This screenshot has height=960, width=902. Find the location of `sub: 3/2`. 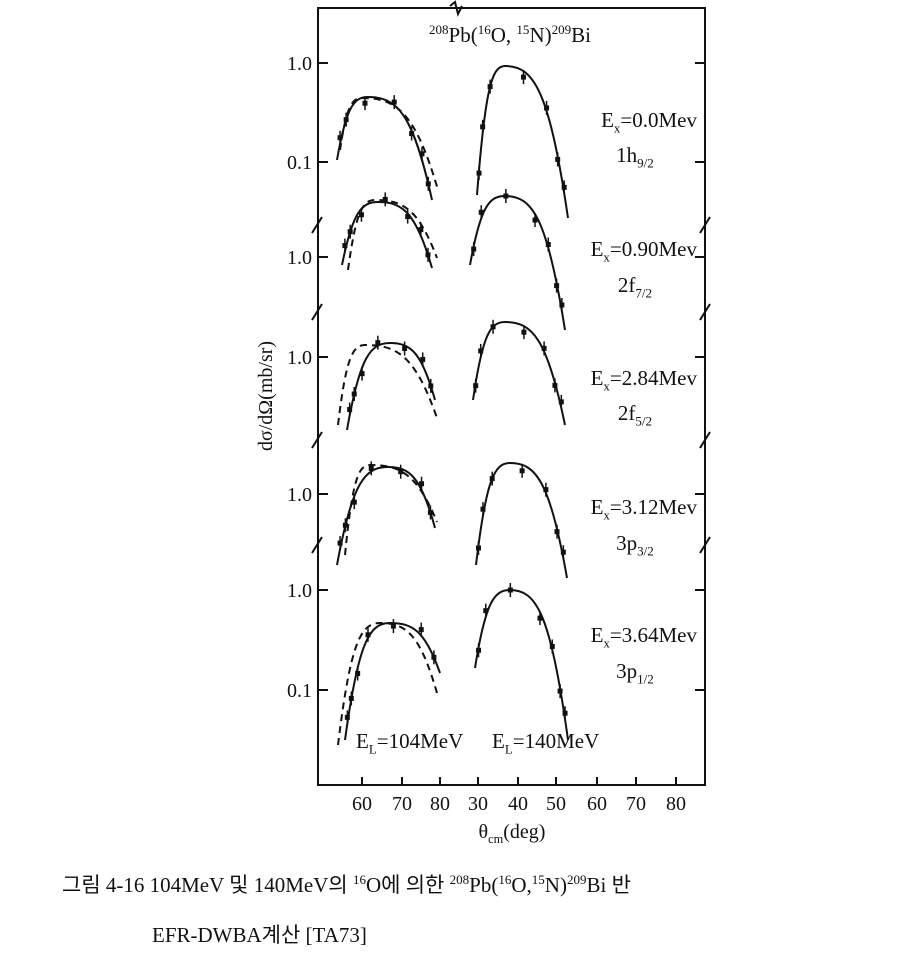

sub: 3/2 is located at coordinates (645, 550).